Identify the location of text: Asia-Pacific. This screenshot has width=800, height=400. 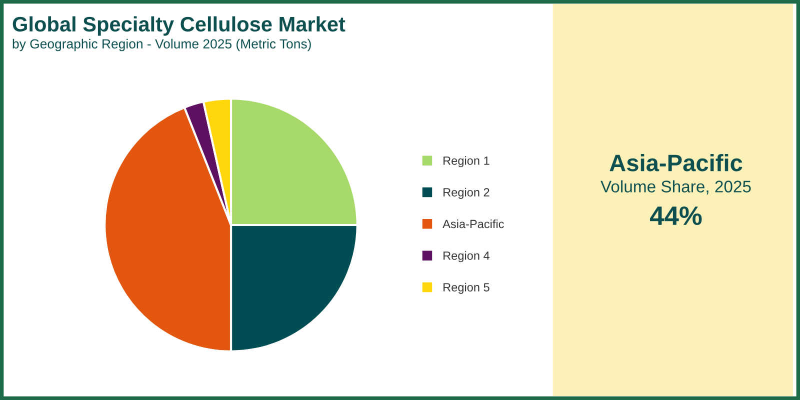
(676, 163).